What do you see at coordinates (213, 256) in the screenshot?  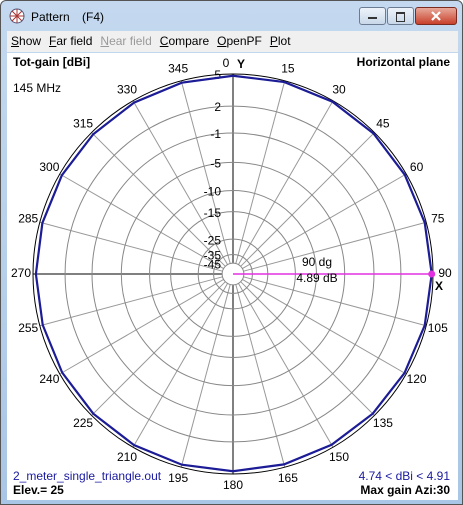 I see `gain-tick-label: -35` at bounding box center [213, 256].